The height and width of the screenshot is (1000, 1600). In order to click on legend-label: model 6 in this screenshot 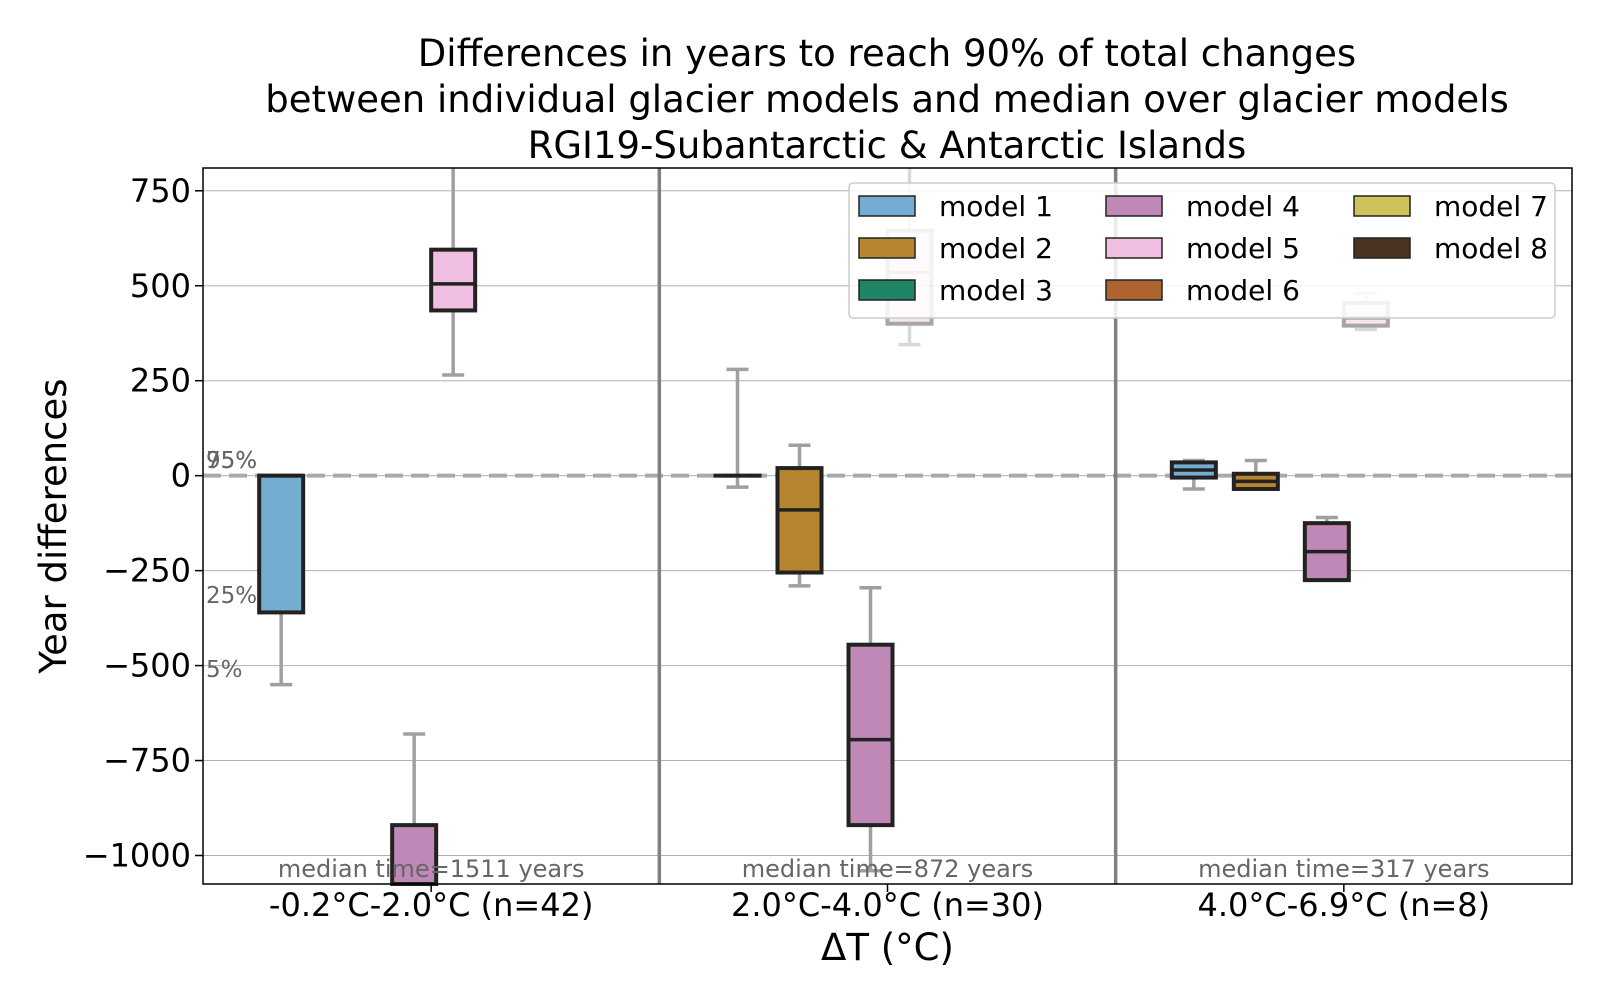, I will do `click(1243, 290)`.